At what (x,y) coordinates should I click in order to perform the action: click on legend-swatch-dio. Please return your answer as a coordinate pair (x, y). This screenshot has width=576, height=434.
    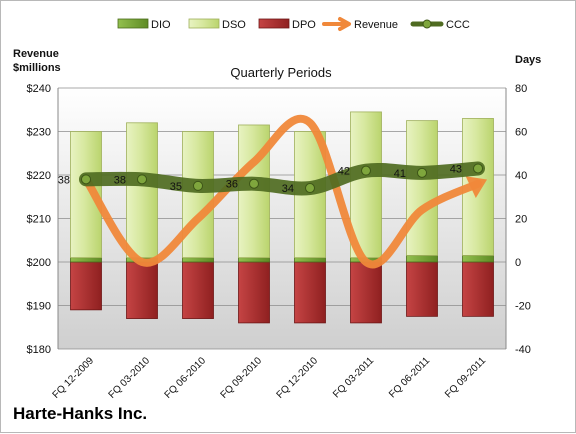
    Looking at the image, I should click on (133, 23).